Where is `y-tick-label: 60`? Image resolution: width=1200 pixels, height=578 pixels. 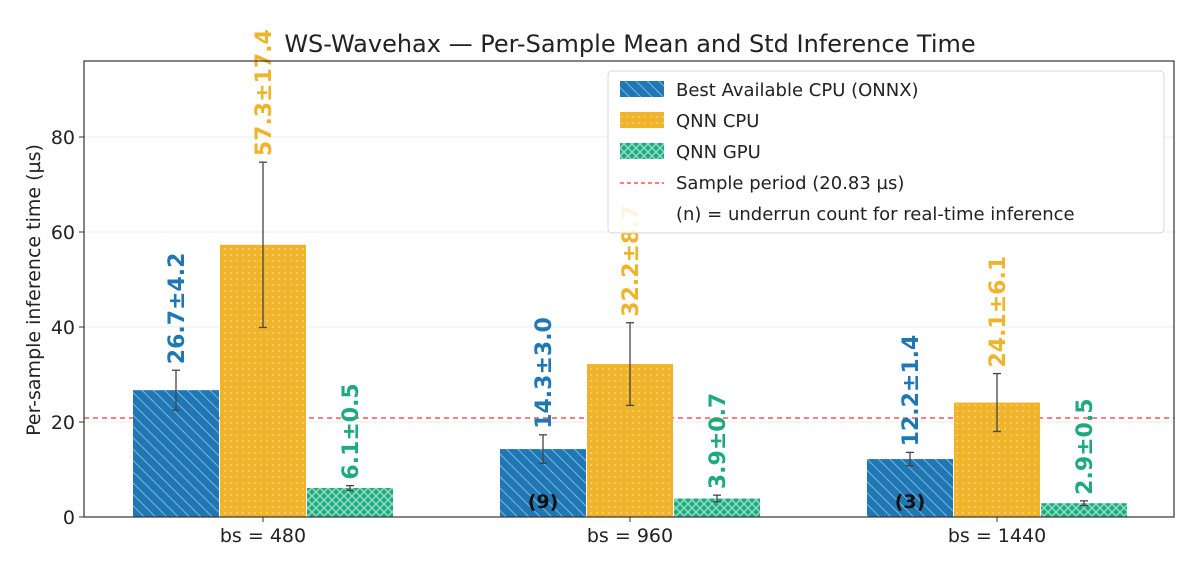
y-tick-label: 60 is located at coordinates (63, 233).